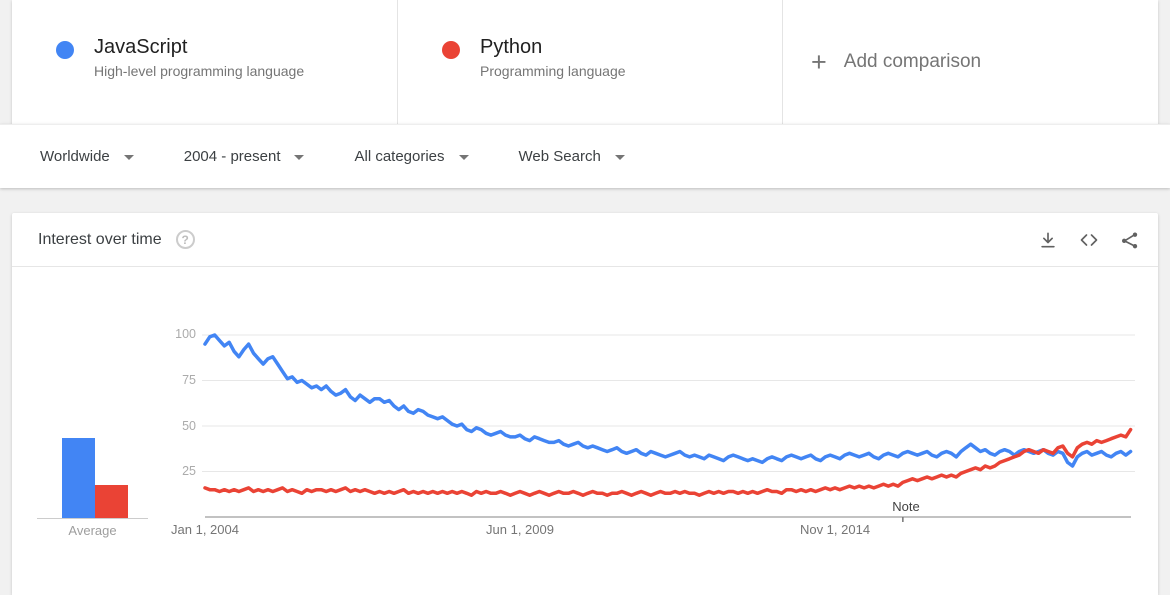 The height and width of the screenshot is (595, 1170). Describe the element at coordinates (835, 529) in the screenshot. I see `x-tick-label: Nov 1, 2014` at that location.